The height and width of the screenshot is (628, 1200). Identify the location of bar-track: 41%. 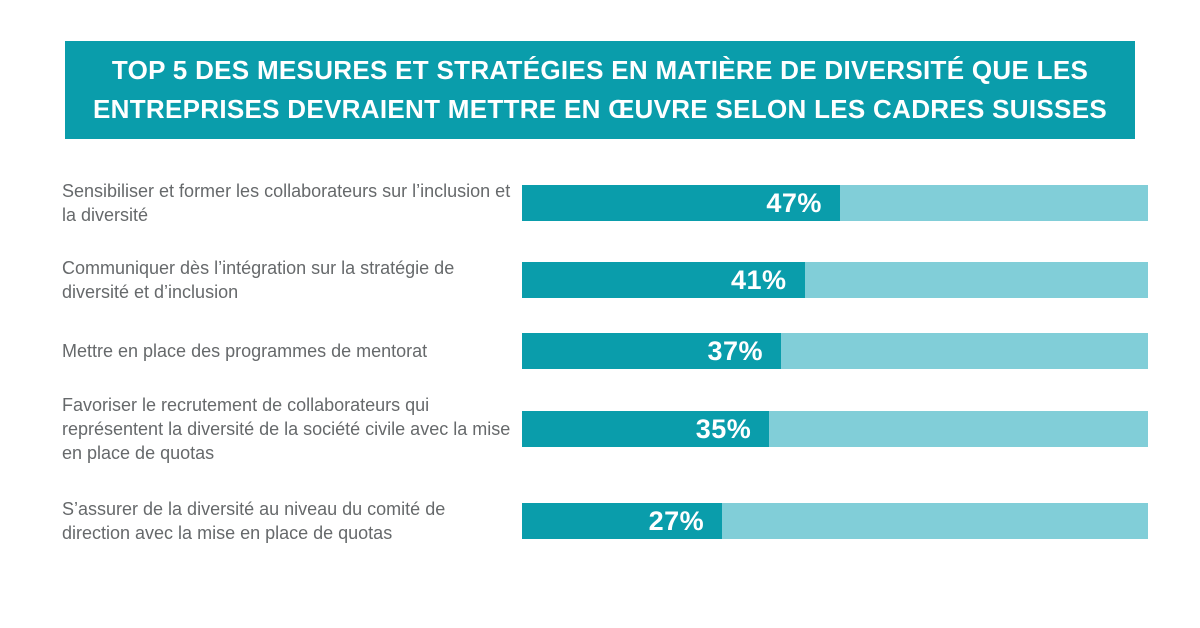
(835, 280).